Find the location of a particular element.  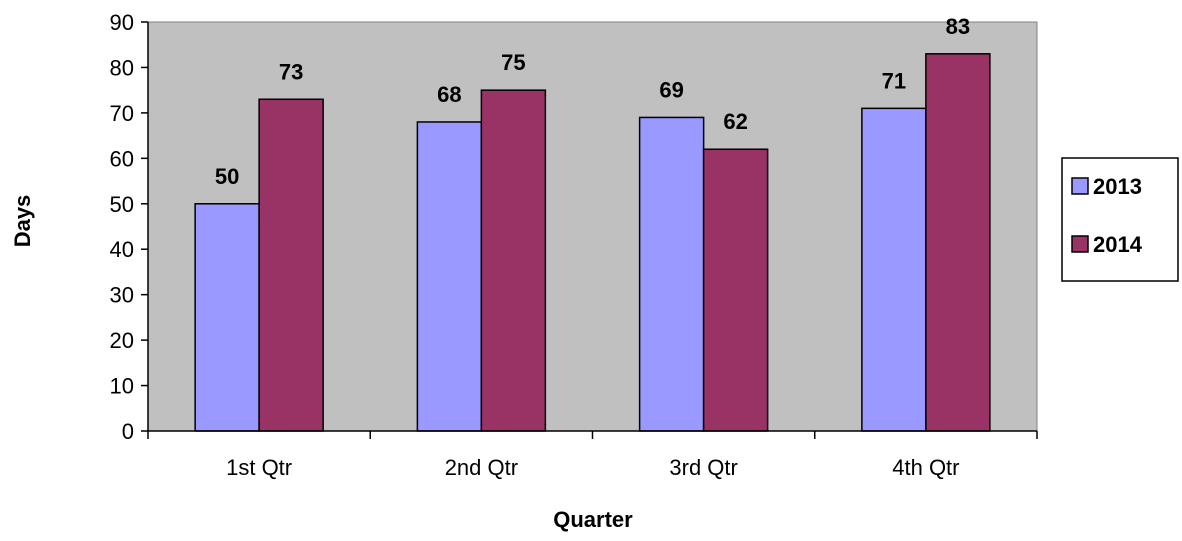

x-tick-label: 1st Qtr is located at coordinates (259, 467).